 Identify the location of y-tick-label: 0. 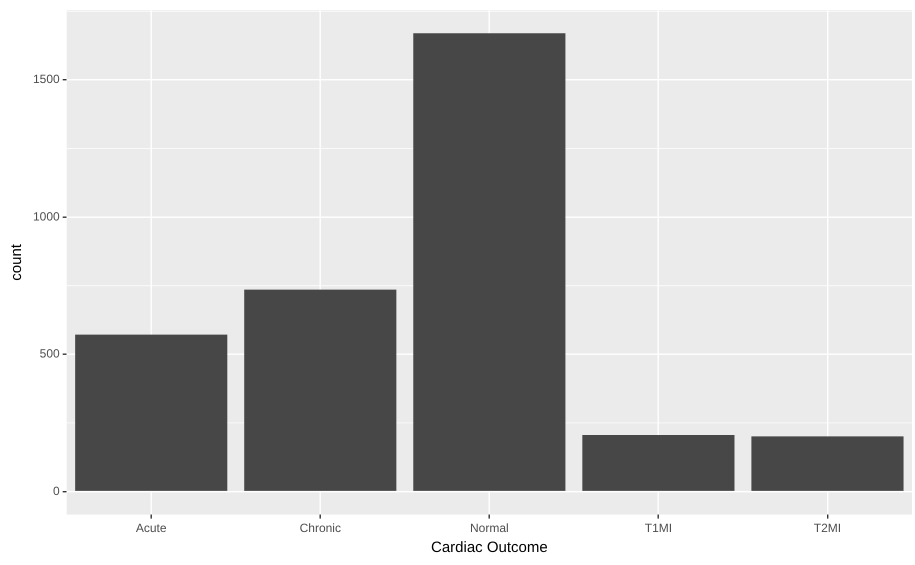
(56, 491).